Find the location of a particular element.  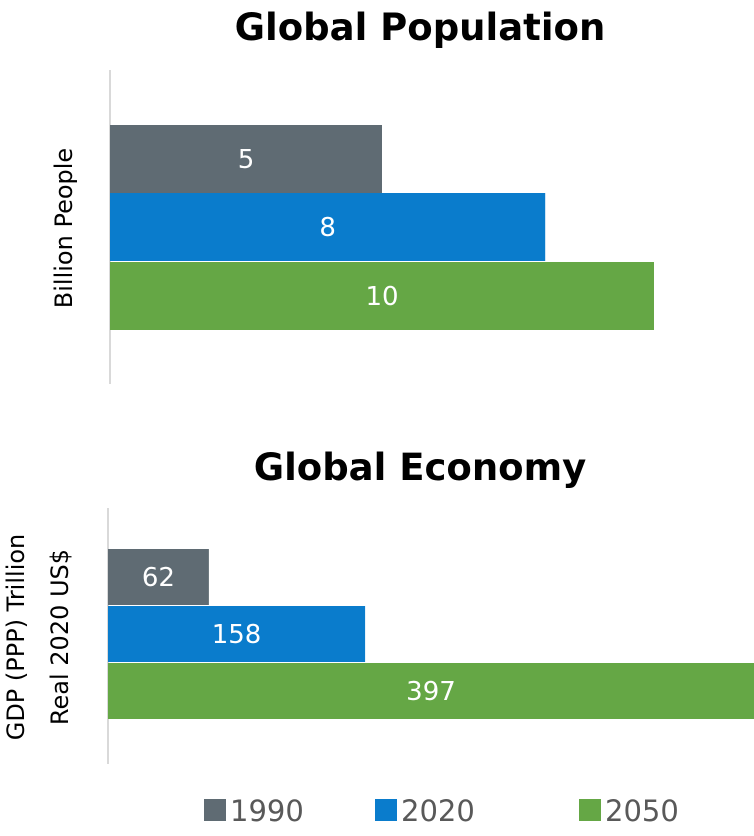

legend-swatch-2050 is located at coordinates (590, 810).